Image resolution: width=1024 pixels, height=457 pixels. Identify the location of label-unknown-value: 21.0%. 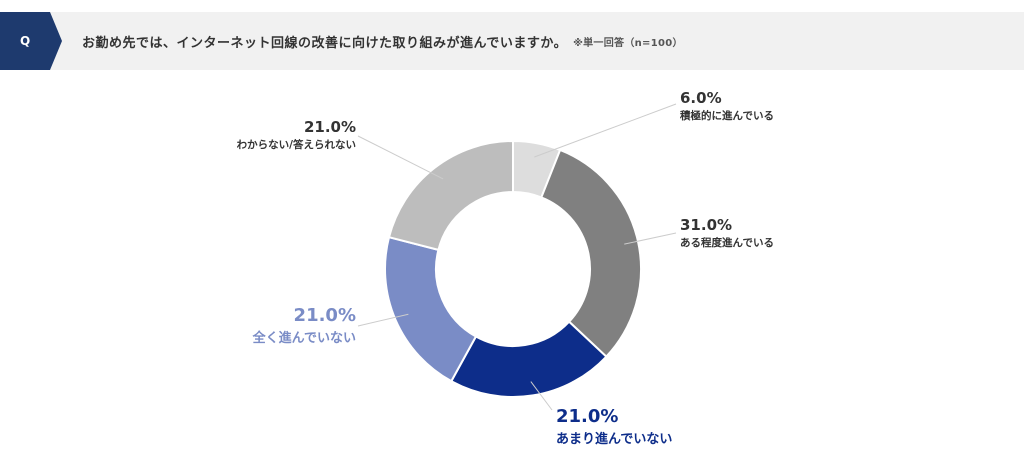
(329, 127).